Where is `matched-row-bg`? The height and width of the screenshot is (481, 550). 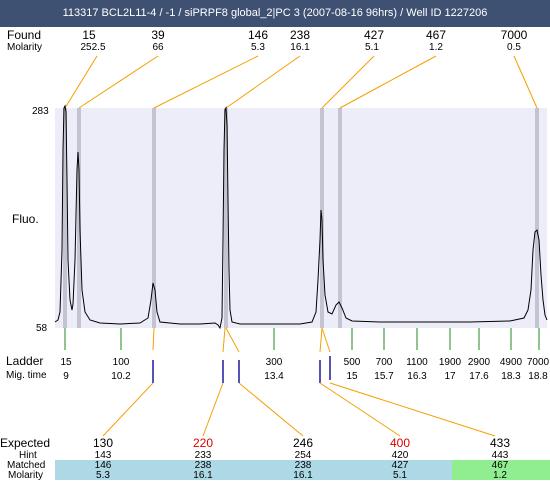
matched-row-bg is located at coordinates (253, 470).